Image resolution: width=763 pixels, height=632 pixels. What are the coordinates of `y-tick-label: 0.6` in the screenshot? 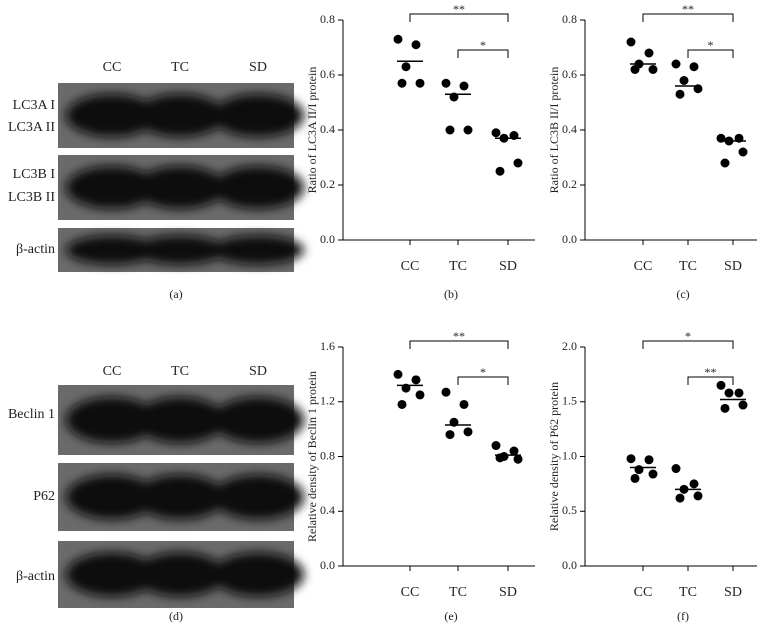 It's located at (327, 74).